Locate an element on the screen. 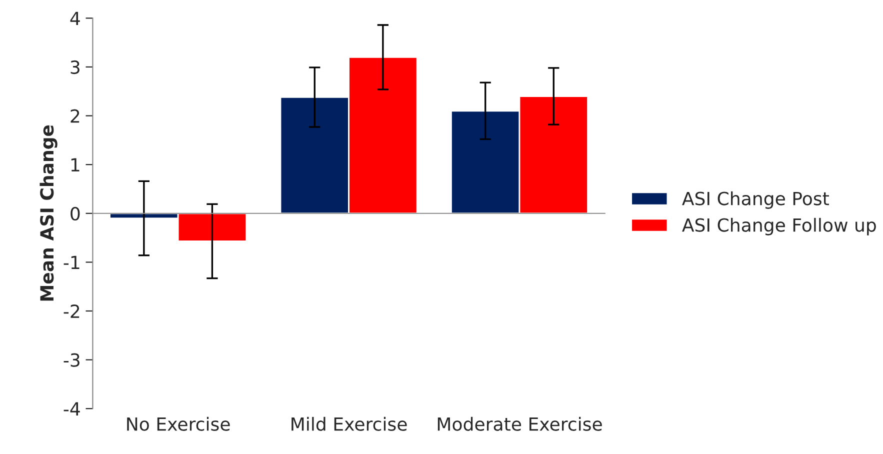  y-tick-label: 0 is located at coordinates (75, 213).